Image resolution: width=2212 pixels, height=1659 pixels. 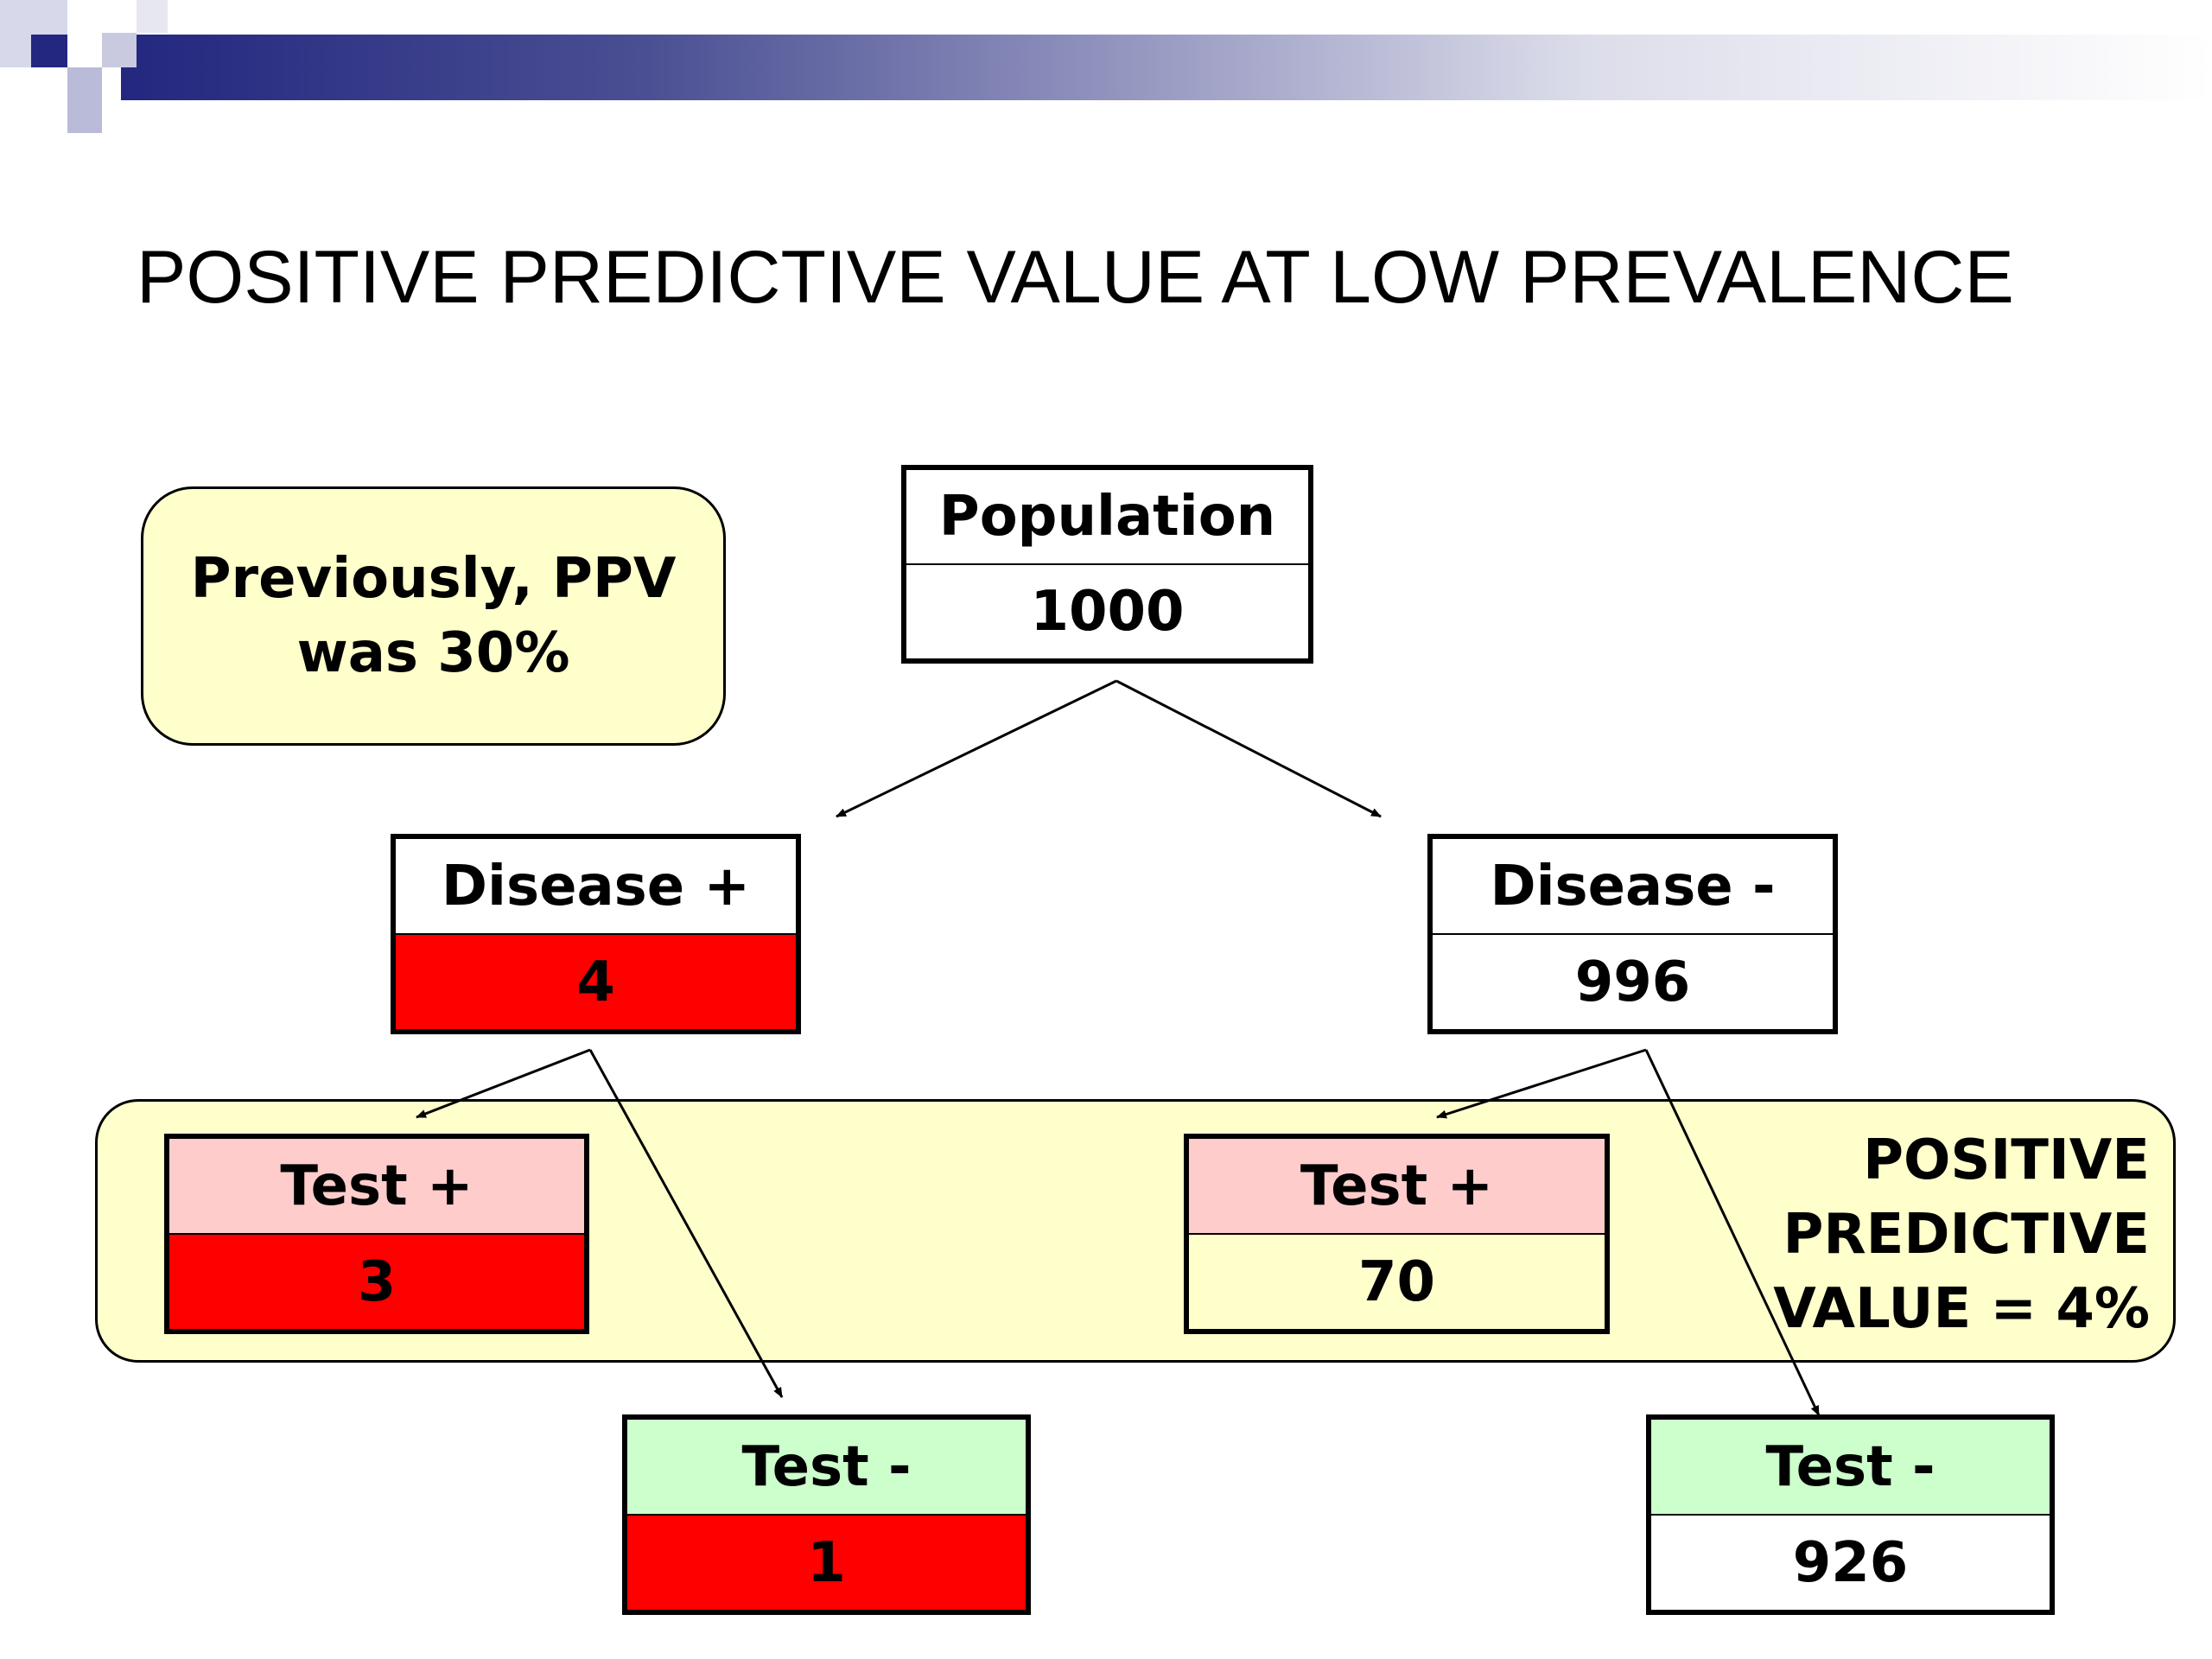 I want to click on population-node: Population 1000, so click(x=1107, y=564).